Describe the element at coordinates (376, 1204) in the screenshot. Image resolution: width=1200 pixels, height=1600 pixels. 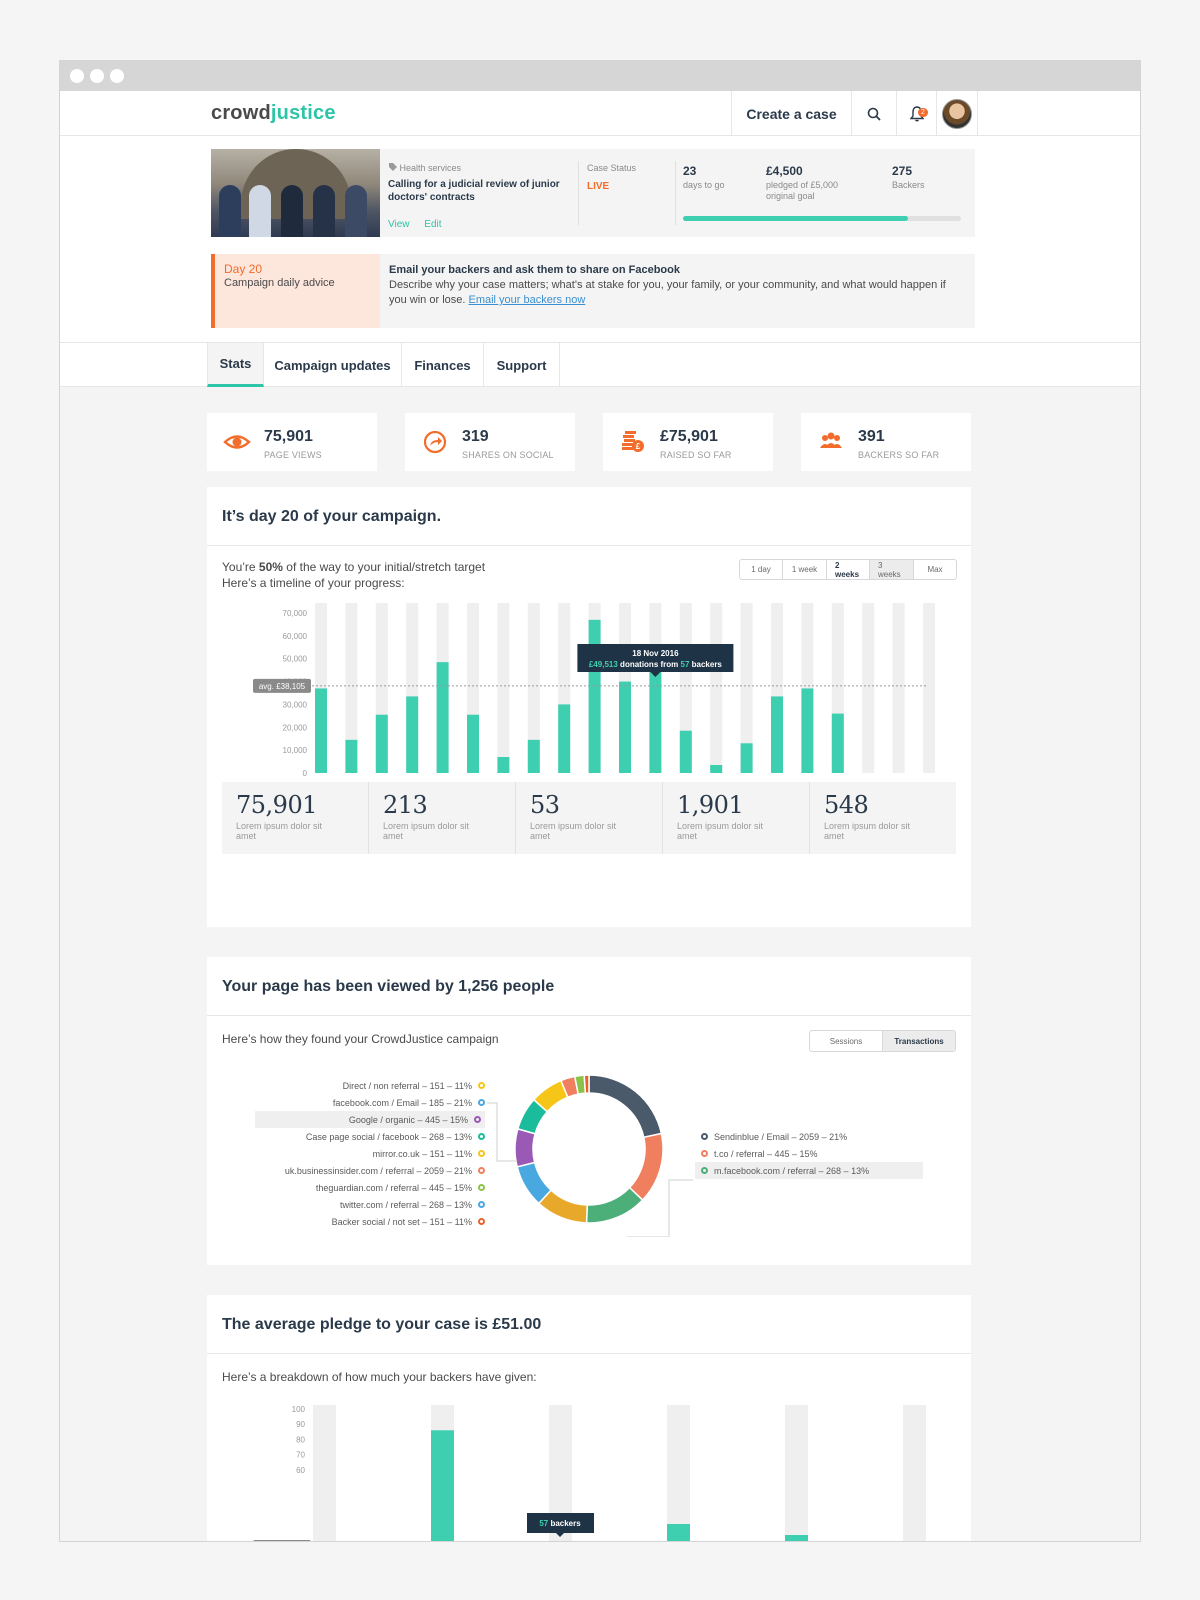
I see `legend-item: twitter.com / referral – 268 – 13%` at that location.